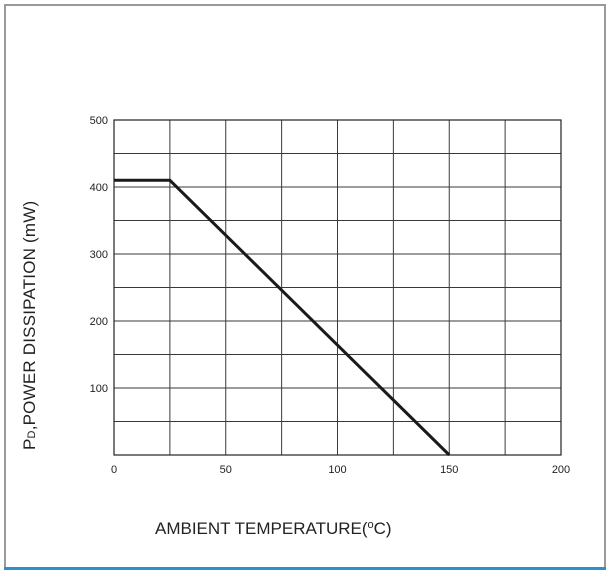  I want to click on y-tick-labels: 100 200 300 400 500, so click(99, 255).